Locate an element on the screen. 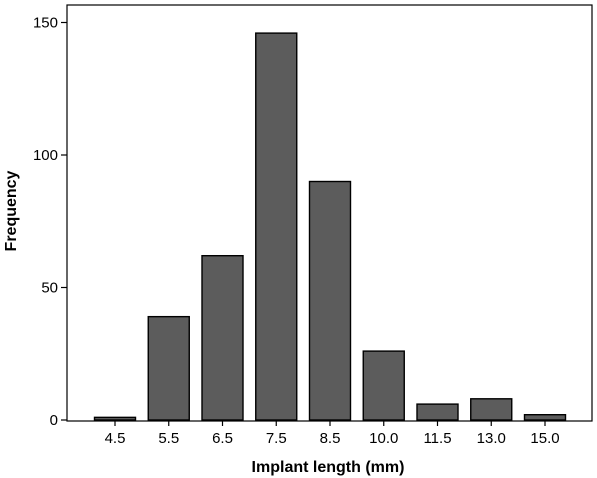 This screenshot has height=478, width=597. x-axis-title: Implant length (mm) is located at coordinates (328, 467).